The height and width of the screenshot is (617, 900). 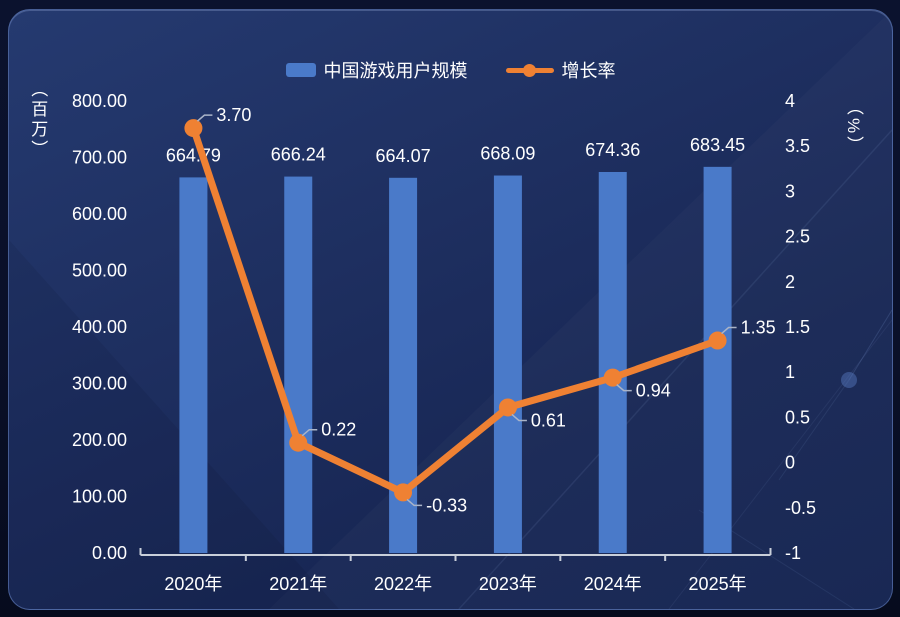 I want to click on bar-2025年, so click(x=717, y=359).